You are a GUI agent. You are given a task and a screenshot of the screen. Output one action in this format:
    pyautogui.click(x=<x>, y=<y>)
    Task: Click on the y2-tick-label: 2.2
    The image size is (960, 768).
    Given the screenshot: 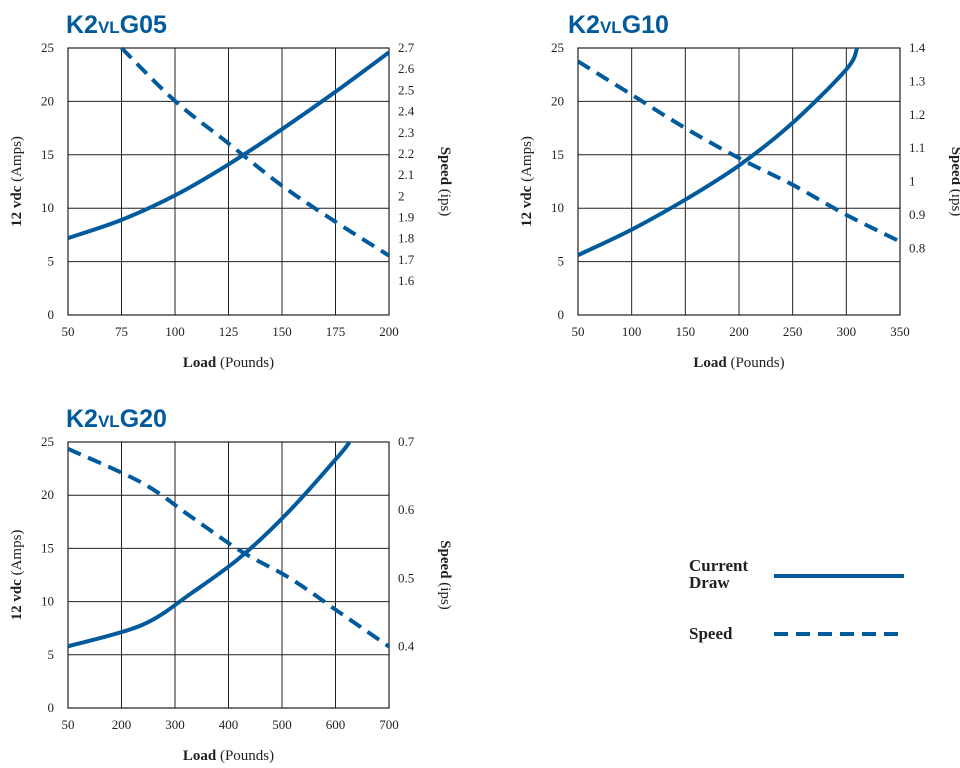 What is the action you would take?
    pyautogui.click(x=406, y=153)
    